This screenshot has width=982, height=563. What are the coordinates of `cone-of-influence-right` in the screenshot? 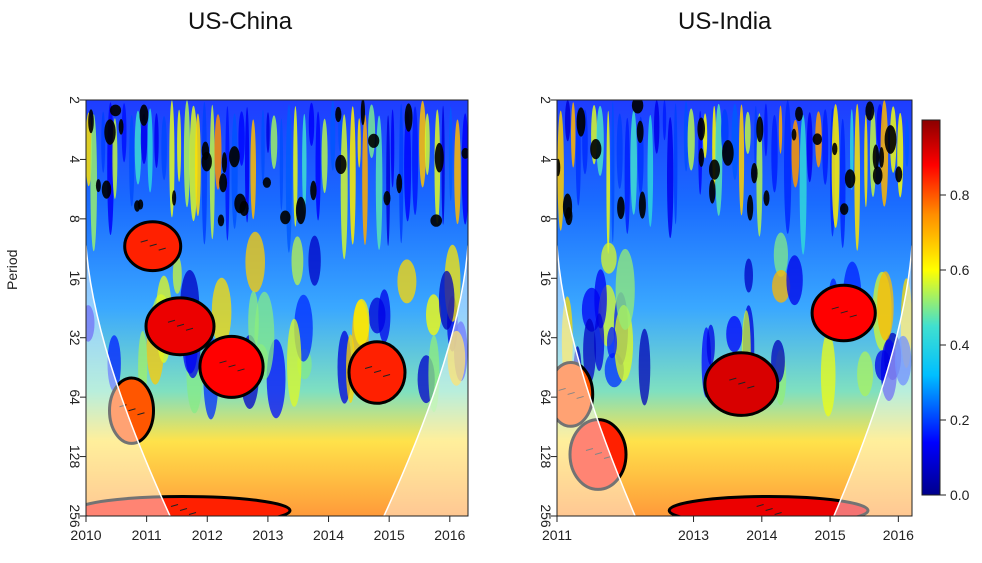 It's located at (872, 308).